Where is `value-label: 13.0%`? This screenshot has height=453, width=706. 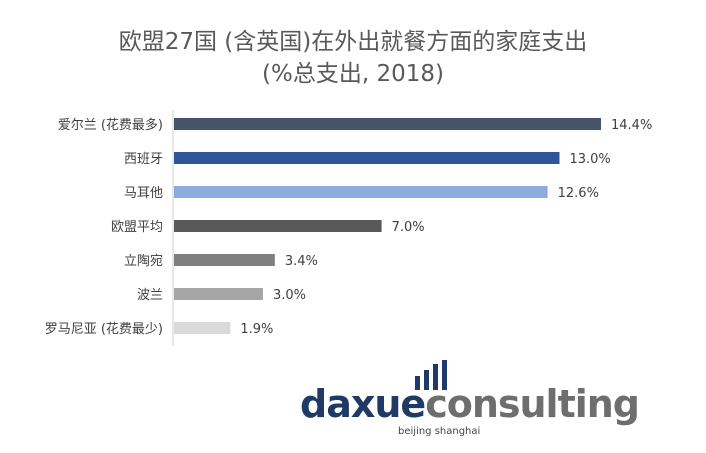
value-label: 13.0% is located at coordinates (589, 159).